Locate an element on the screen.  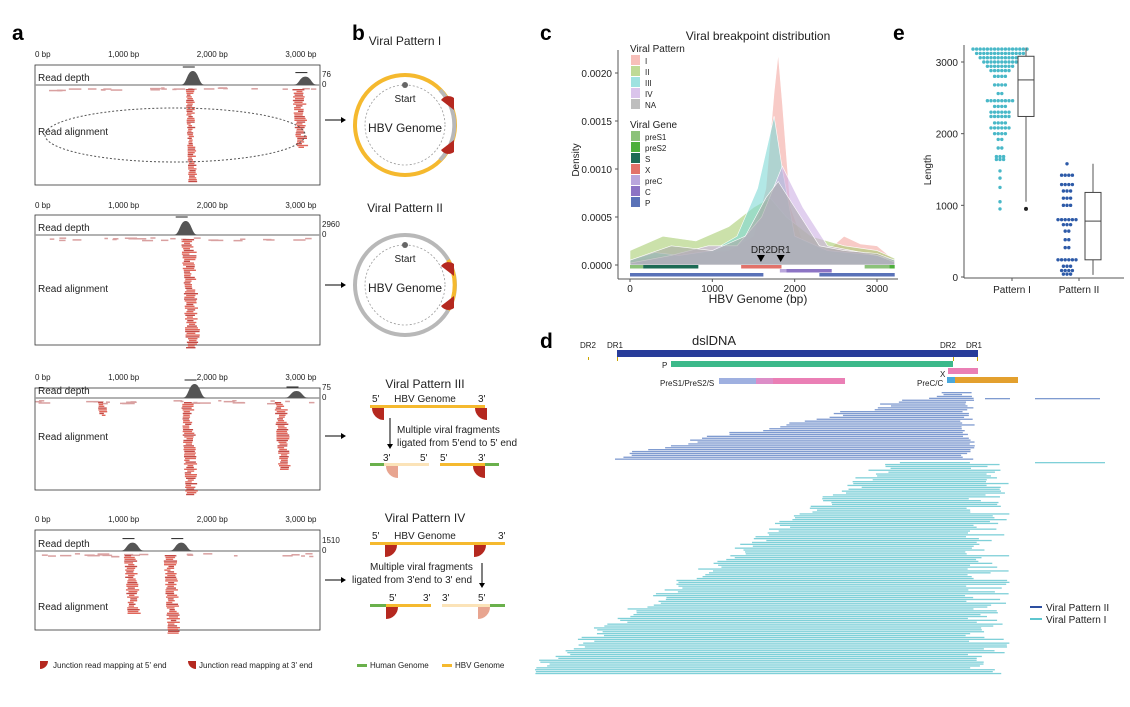
y-tick-label: 0.0010 is located at coordinates (596, 170).